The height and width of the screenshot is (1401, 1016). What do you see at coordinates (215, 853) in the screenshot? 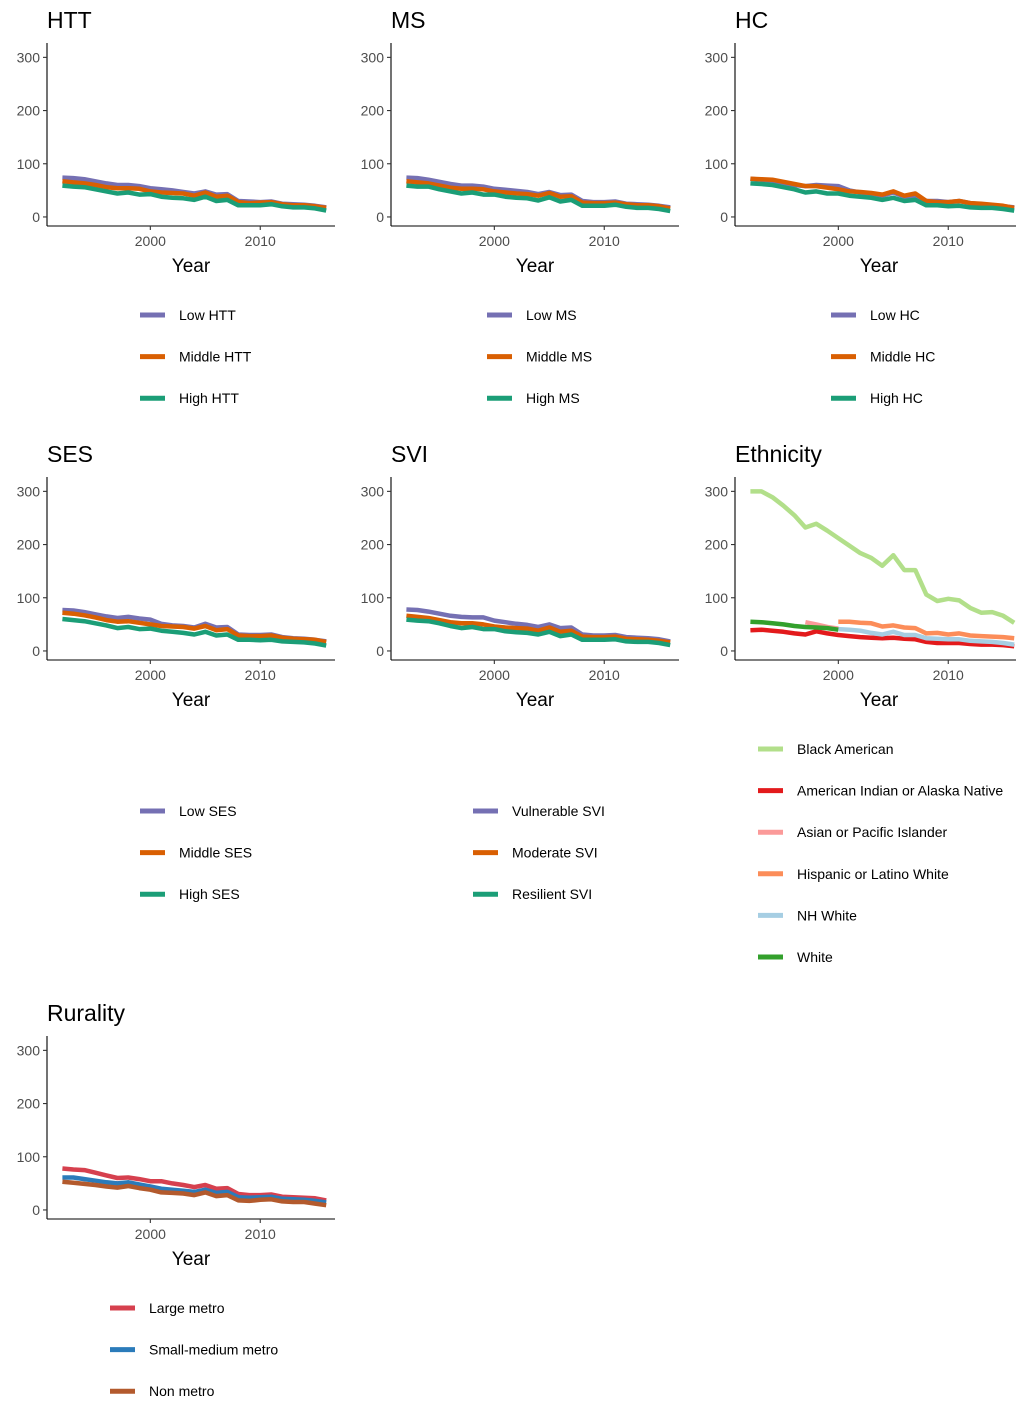
I see `legend-label: Middle SES` at bounding box center [215, 853].